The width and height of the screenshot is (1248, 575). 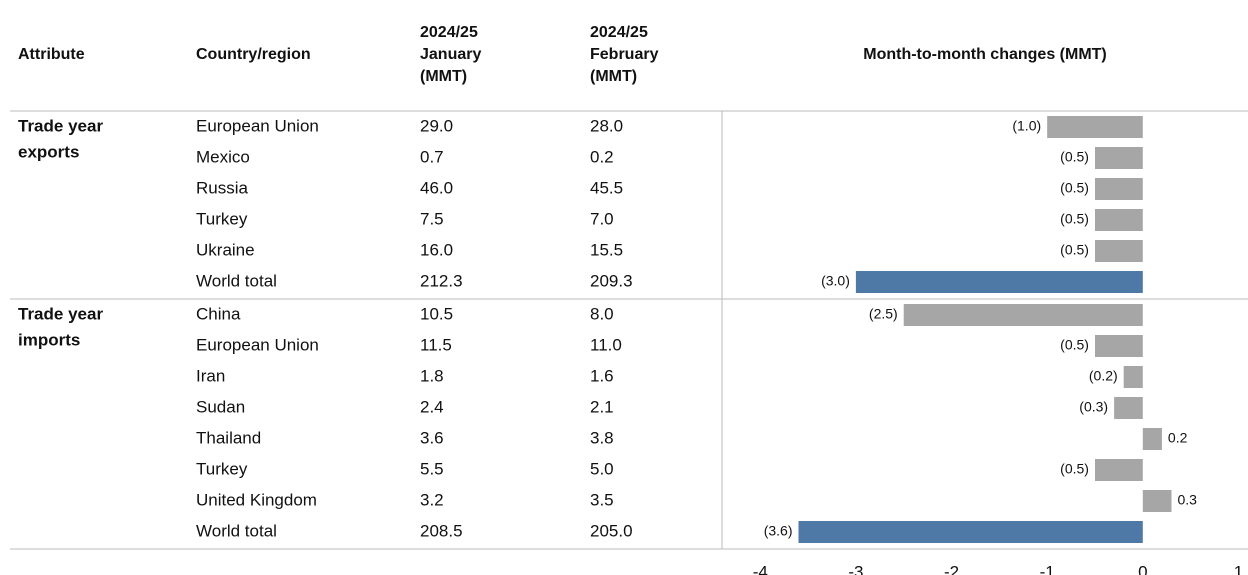 I want to click on february-value: 205.0, so click(x=611, y=530).